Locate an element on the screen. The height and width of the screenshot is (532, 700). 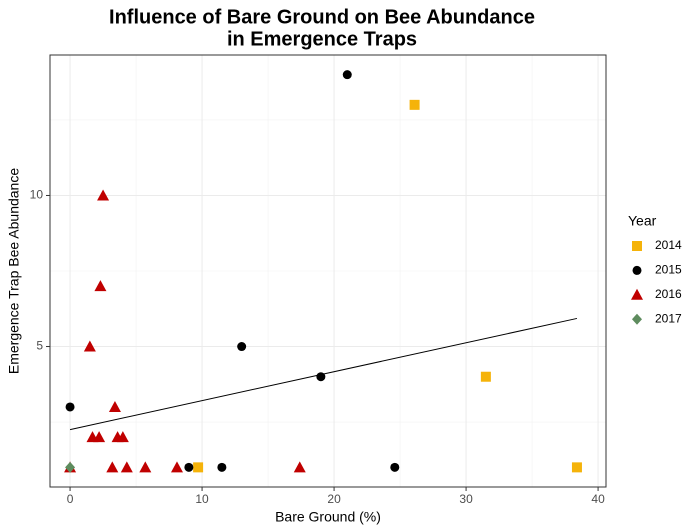
legend-label: 2017 is located at coordinates (668, 318).